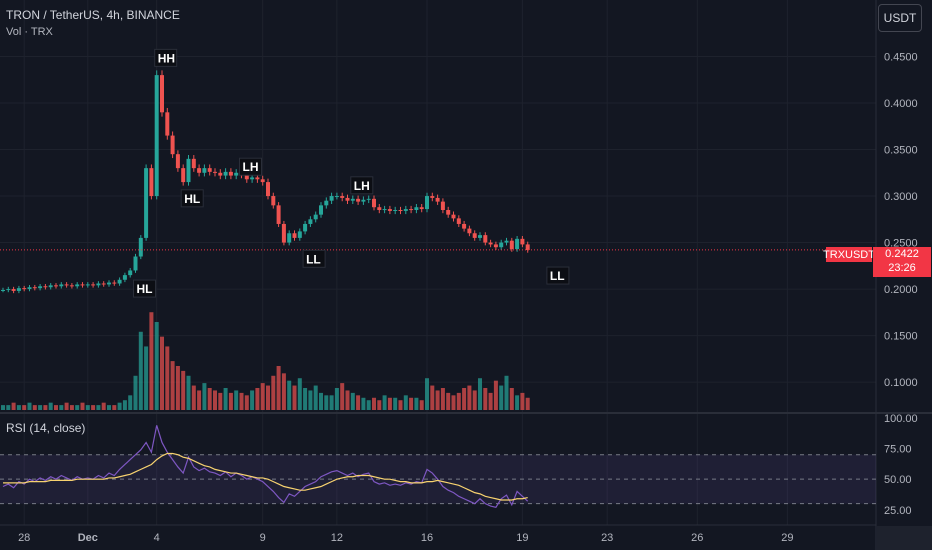 The image size is (932, 550). I want to click on pattern-label: HL, so click(145, 289).